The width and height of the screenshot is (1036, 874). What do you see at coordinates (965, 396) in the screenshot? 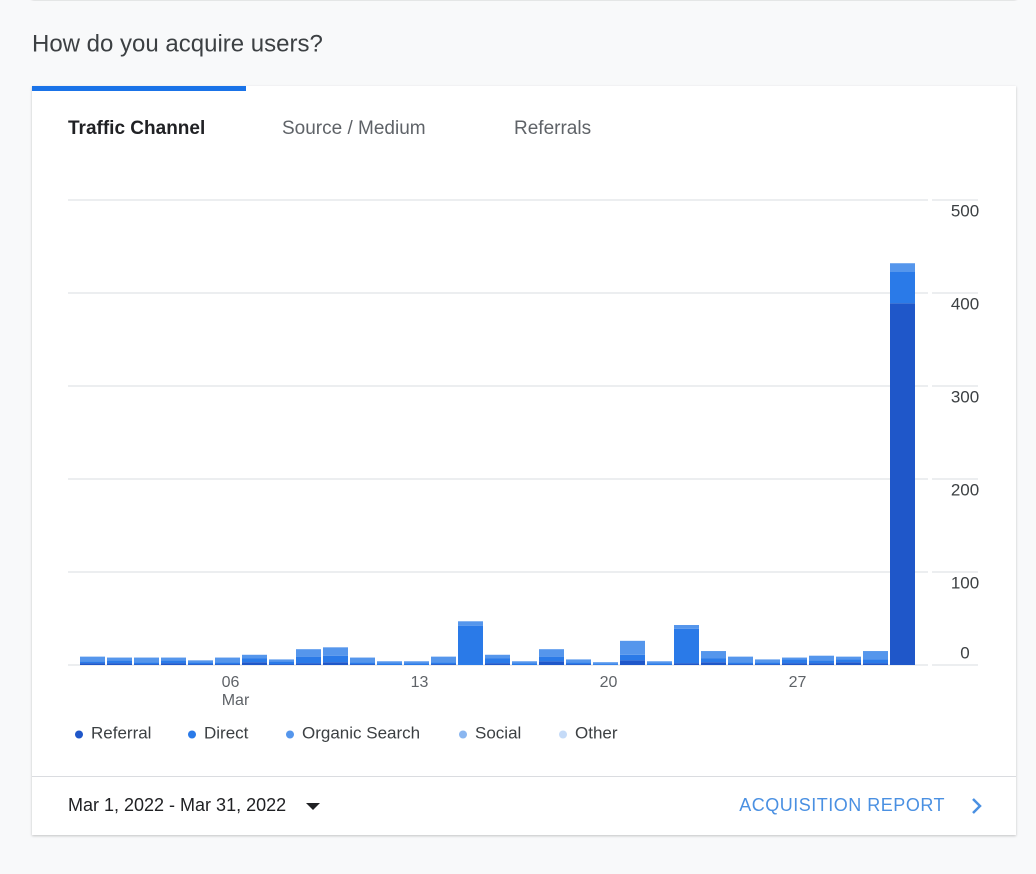
I see `y-tick-label: 300` at bounding box center [965, 396].